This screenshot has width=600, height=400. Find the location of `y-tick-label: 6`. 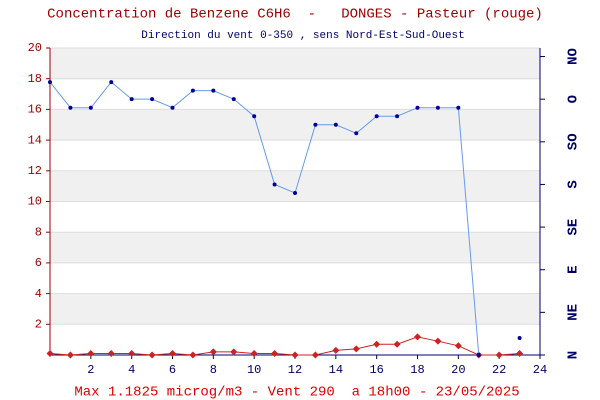

y-tick-label: 6 is located at coordinates (38, 263).